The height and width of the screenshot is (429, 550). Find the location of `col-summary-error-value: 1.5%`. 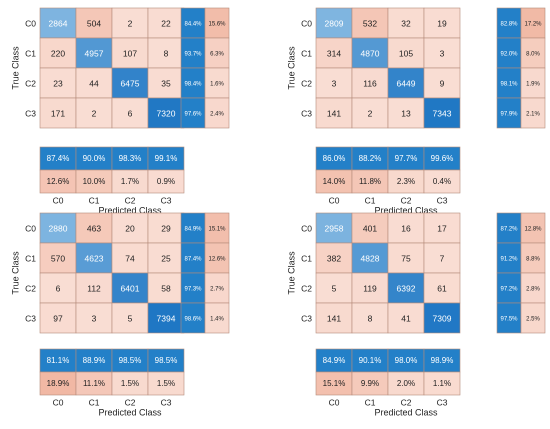

col-summary-error-value: 1.5% is located at coordinates (130, 383).